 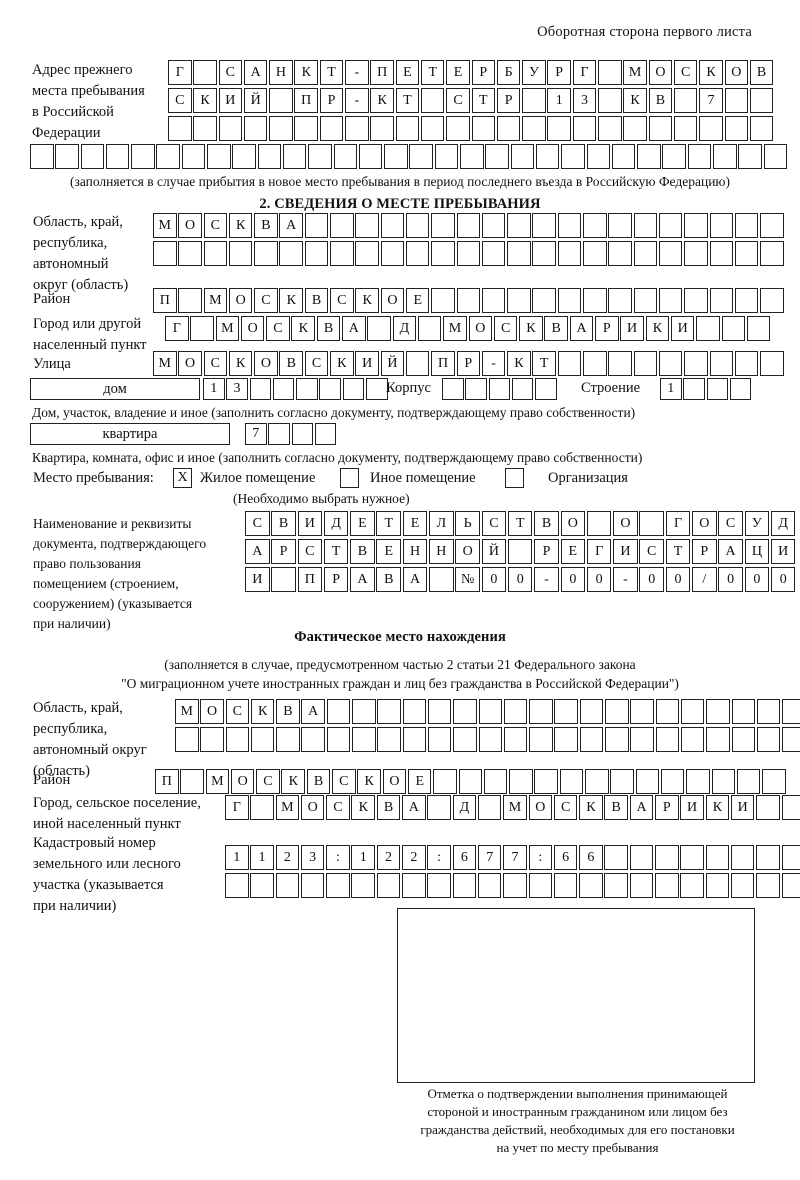 What do you see at coordinates (443, 363) in the screenshot?
I see `char-cell: П` at bounding box center [443, 363].